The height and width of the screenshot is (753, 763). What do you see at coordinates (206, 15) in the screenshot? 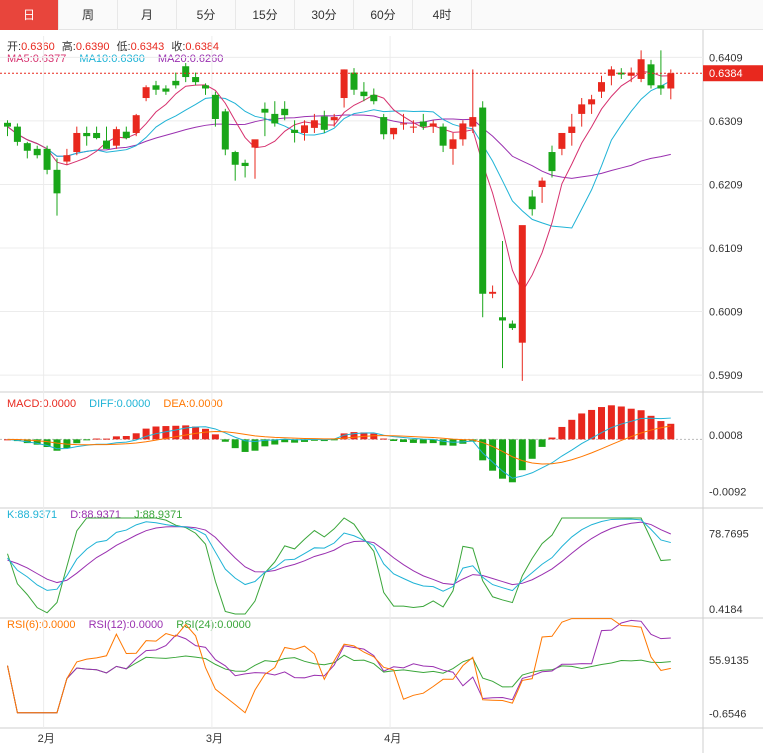
I see `tab-3: 5分` at bounding box center [206, 15].